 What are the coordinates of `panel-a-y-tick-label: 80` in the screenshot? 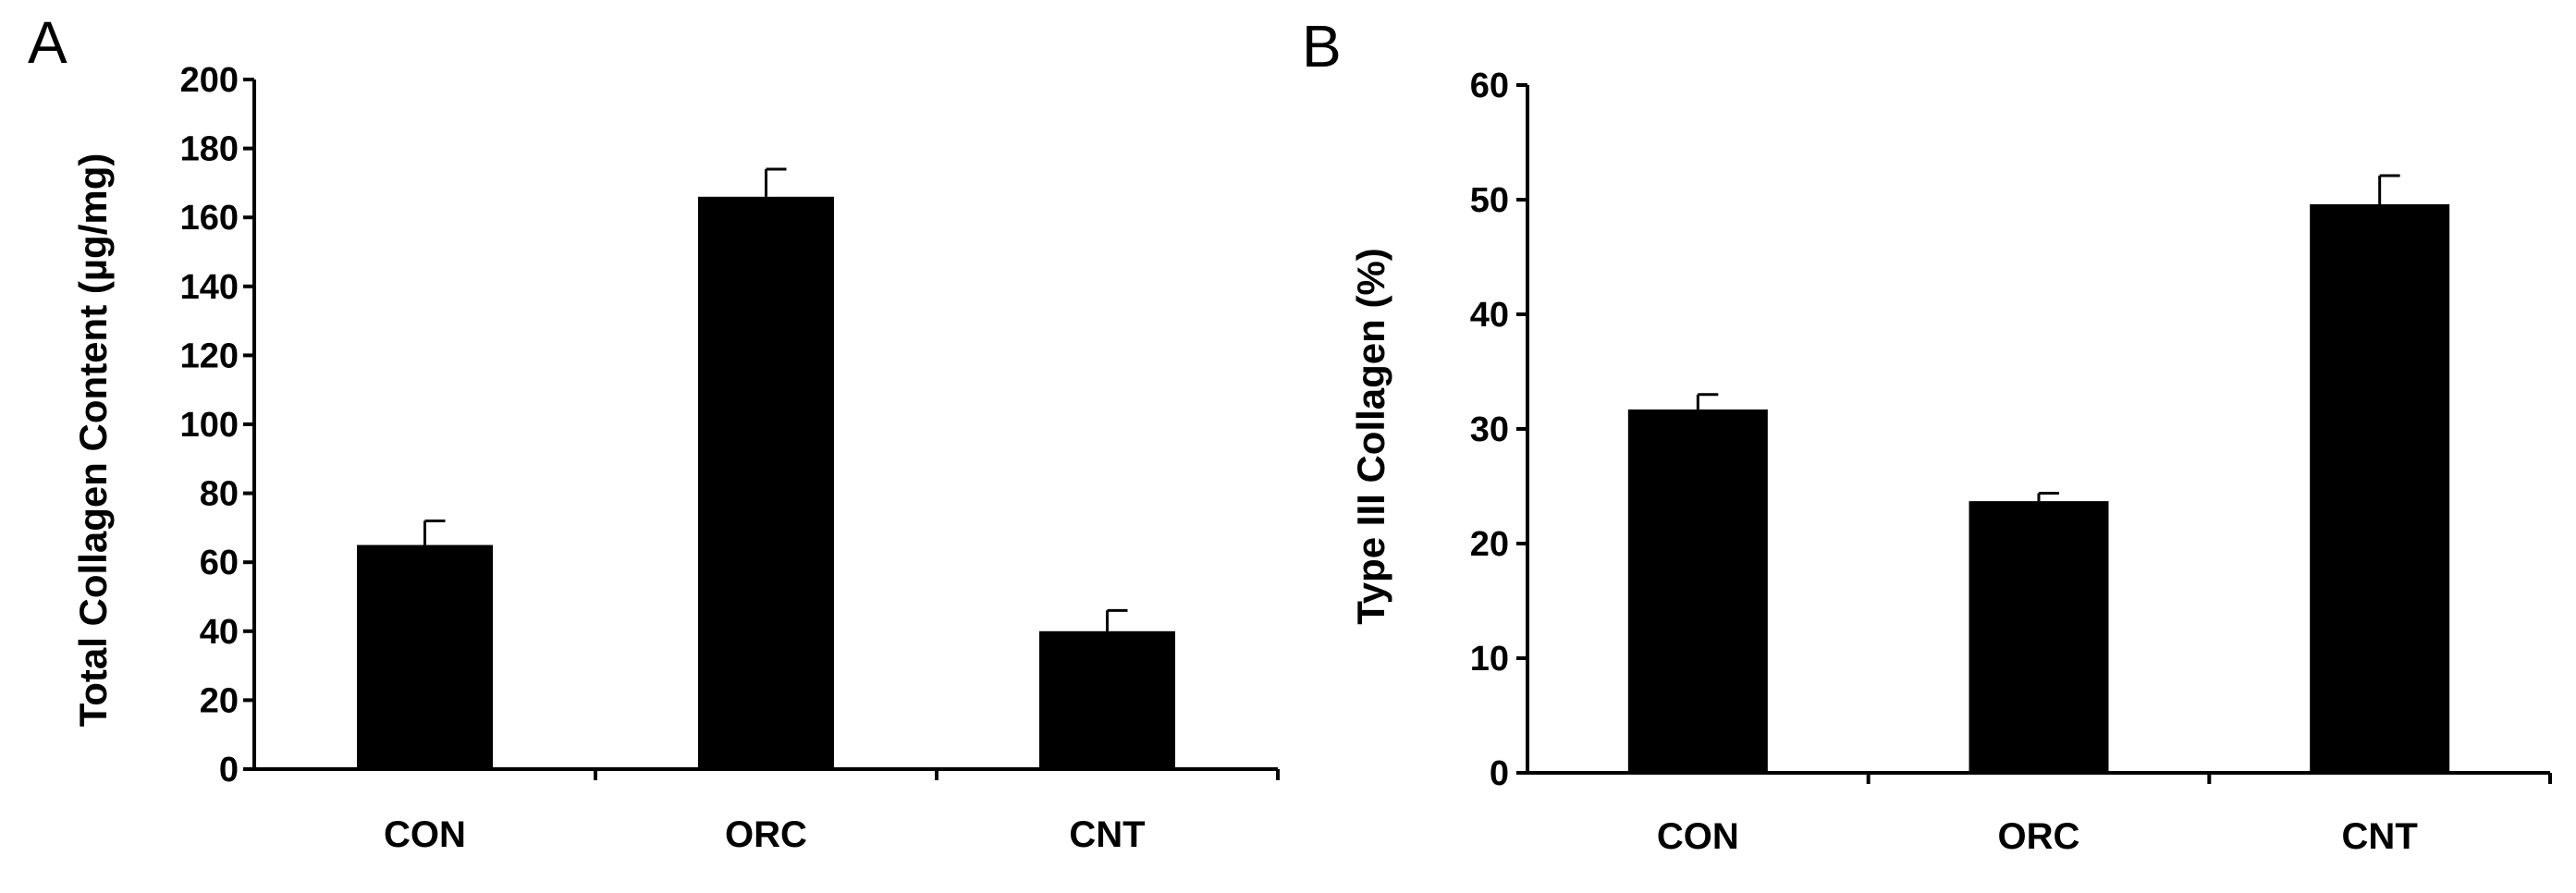 It's located at (219, 494).